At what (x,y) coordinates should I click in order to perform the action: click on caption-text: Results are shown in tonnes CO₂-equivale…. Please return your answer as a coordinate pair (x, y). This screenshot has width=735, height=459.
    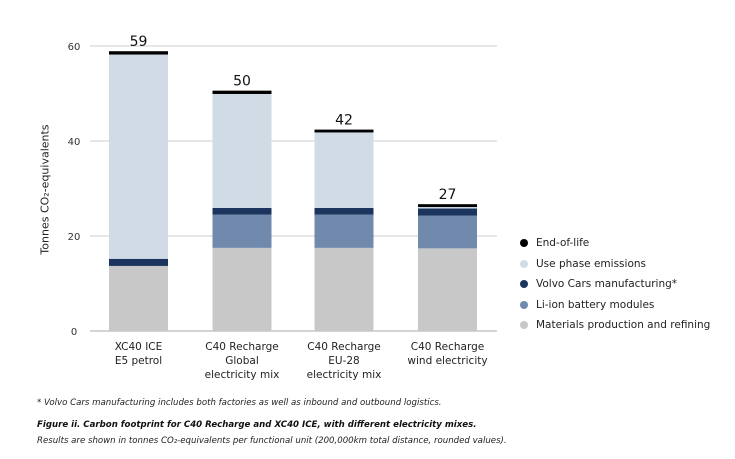
    Looking at the image, I should click on (272, 441).